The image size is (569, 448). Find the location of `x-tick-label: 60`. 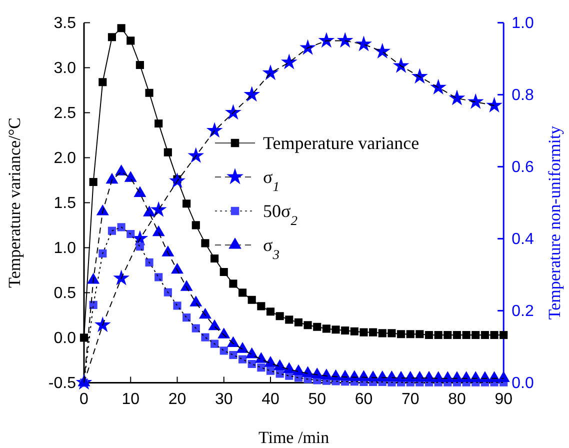

x-tick-label: 60 is located at coordinates (363, 399).